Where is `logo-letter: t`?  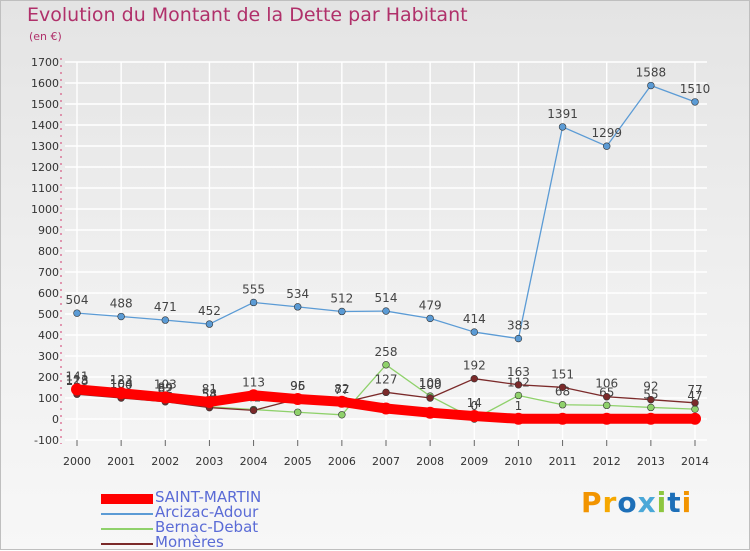 logo-letter: t is located at coordinates (674, 502).